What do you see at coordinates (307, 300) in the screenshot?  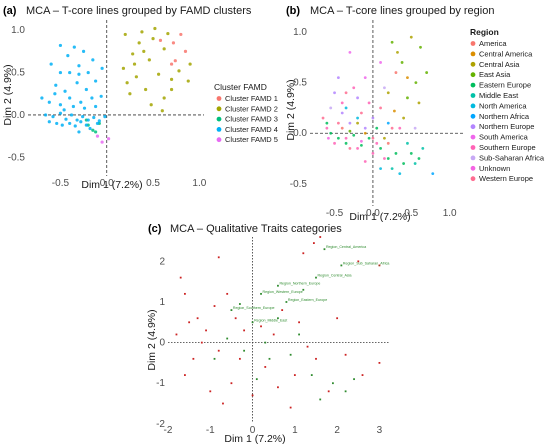 I see `category-label: Region_Eastern_Europe` at bounding box center [307, 300].